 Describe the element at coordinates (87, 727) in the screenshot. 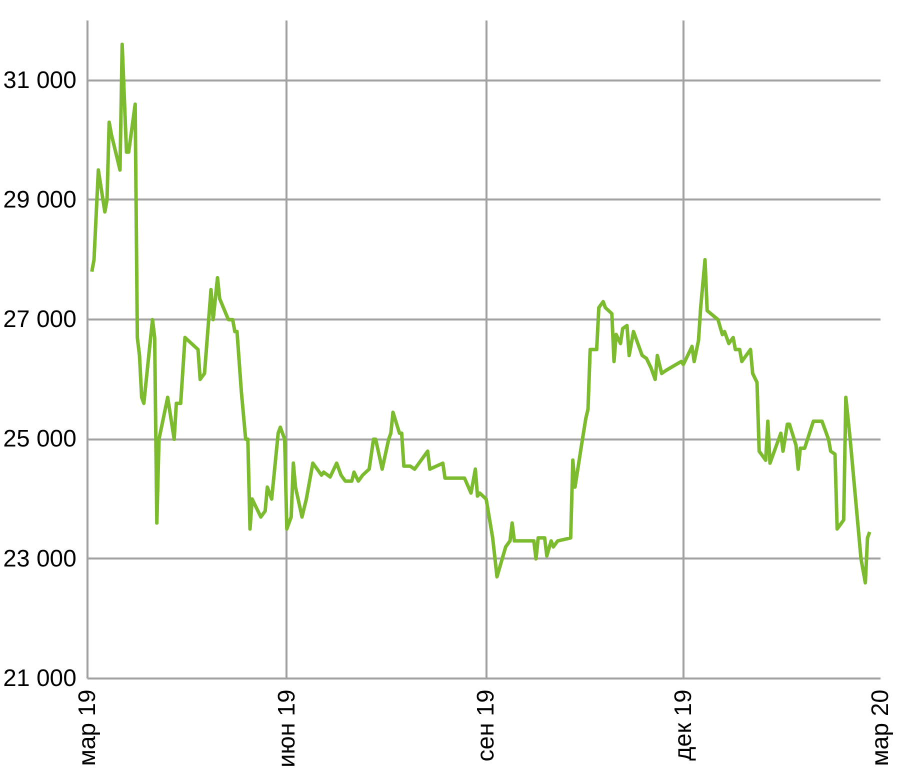

I see `x-tick-label: мар 19` at that location.